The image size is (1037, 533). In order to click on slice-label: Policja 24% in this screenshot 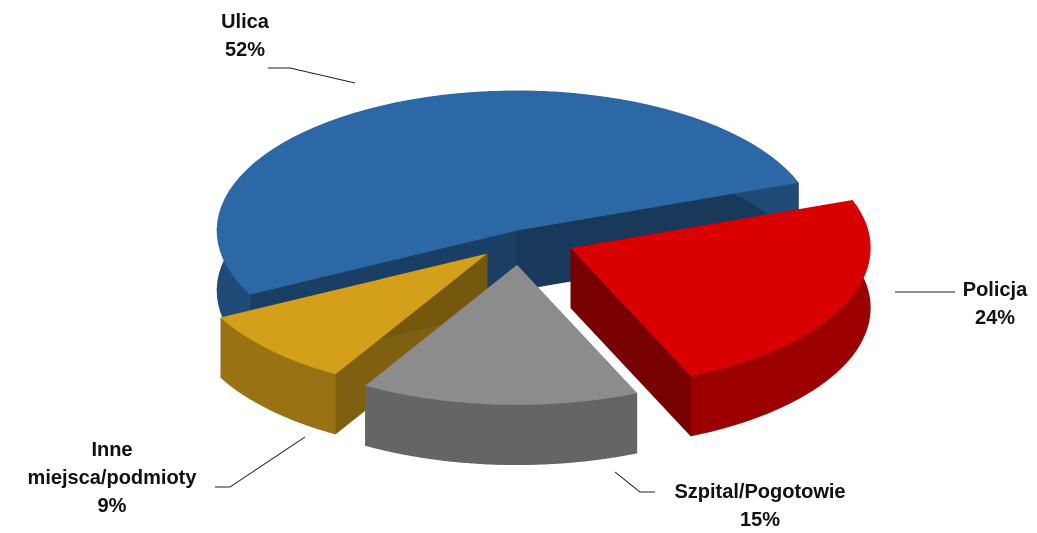, I will do `click(991, 304)`.